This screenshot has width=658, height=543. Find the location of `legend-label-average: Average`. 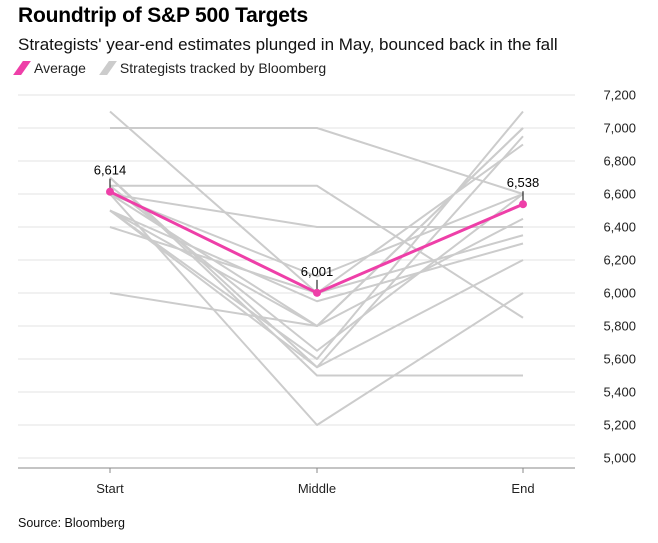

legend-label-average: Average is located at coordinates (60, 68).